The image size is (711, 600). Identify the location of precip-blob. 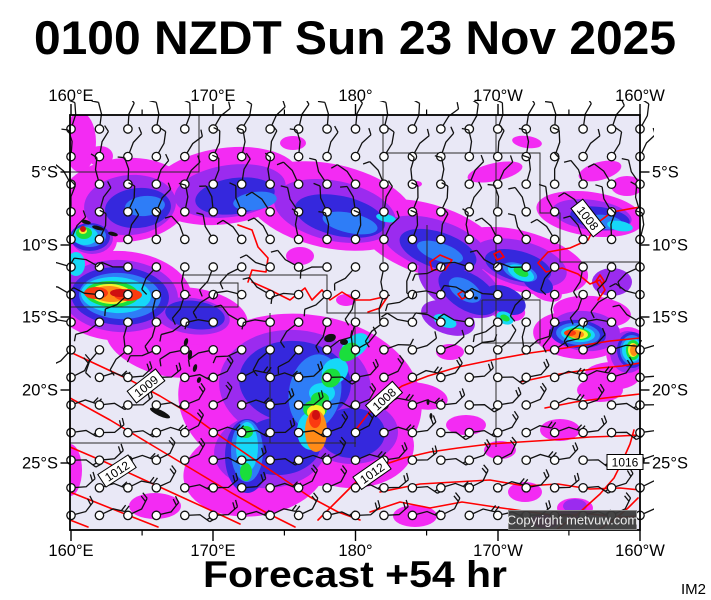
(386, 218).